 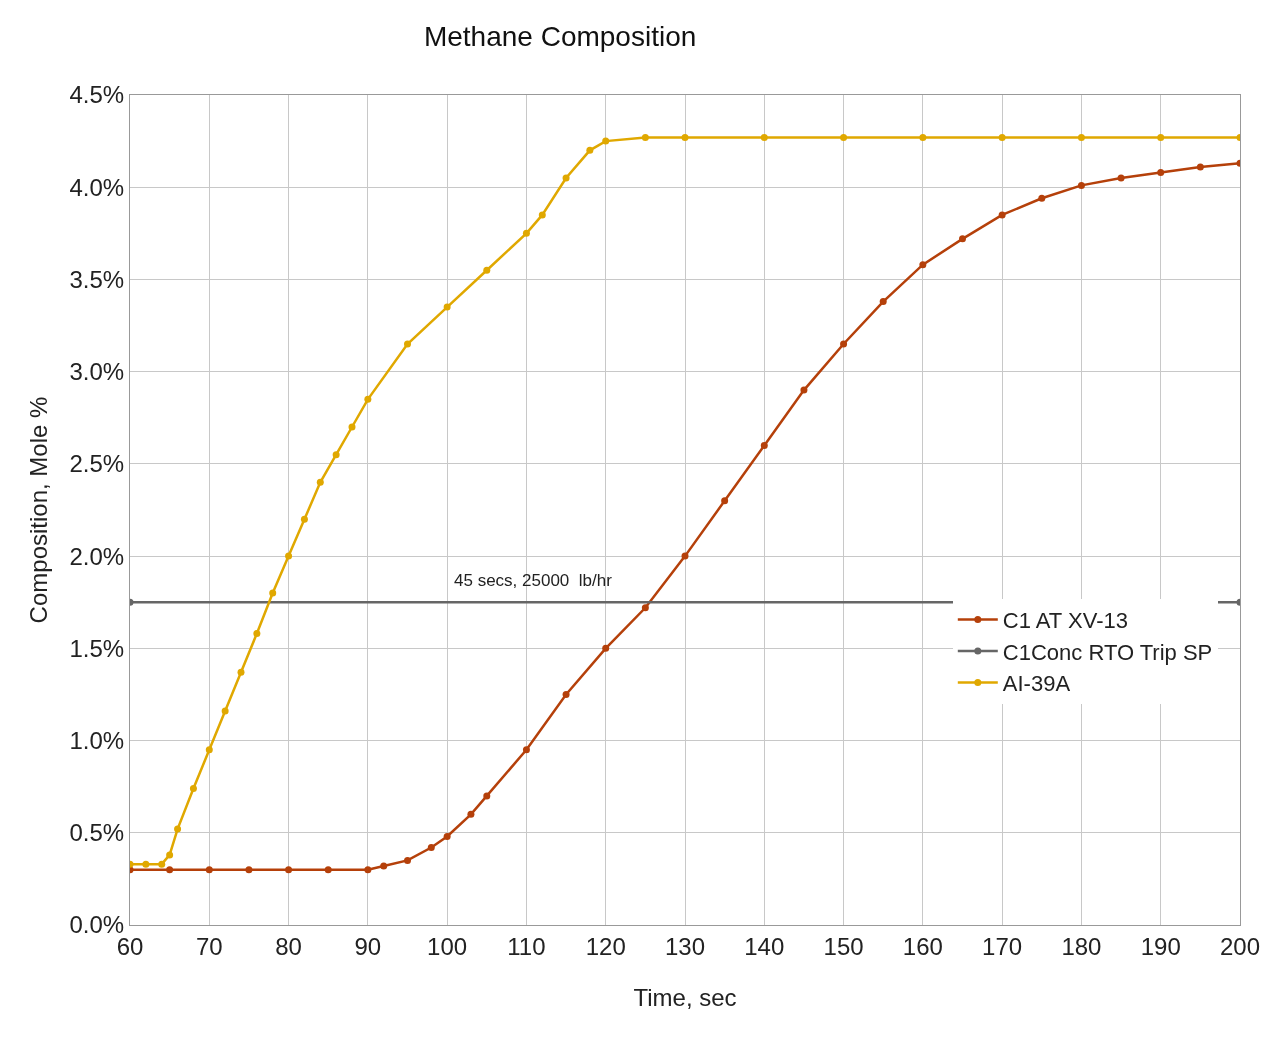 I want to click on x-tick-label: 120, so click(x=605, y=946).